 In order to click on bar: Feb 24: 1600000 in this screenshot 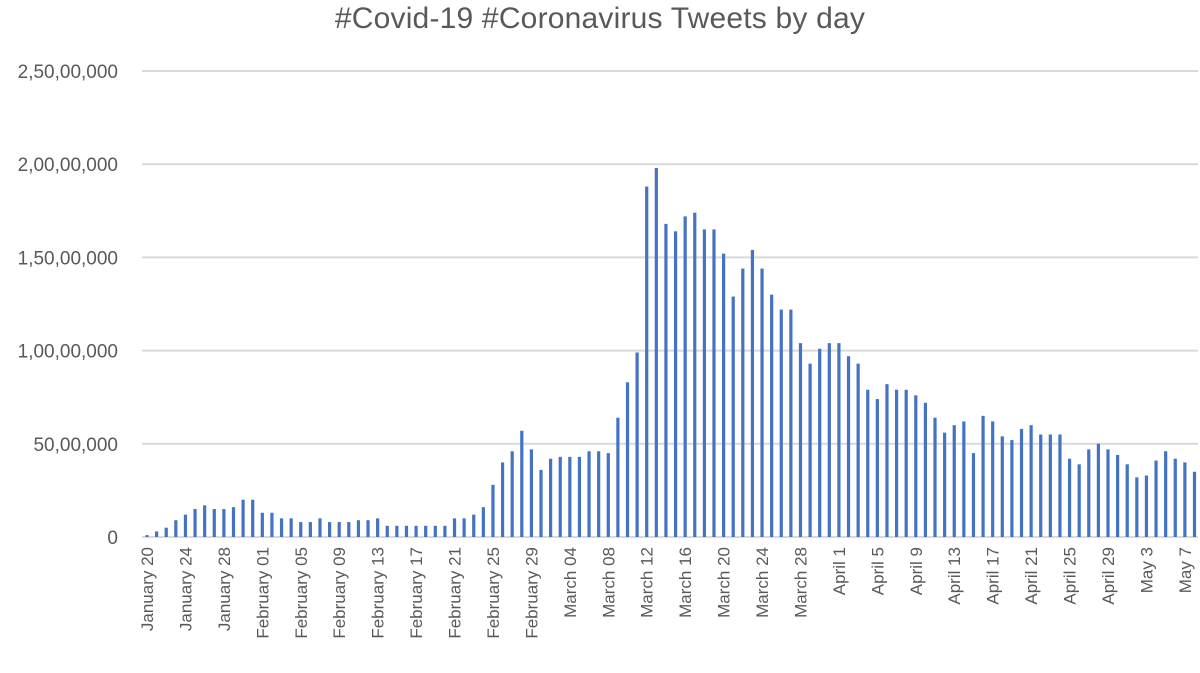, I will do `click(483, 522)`.